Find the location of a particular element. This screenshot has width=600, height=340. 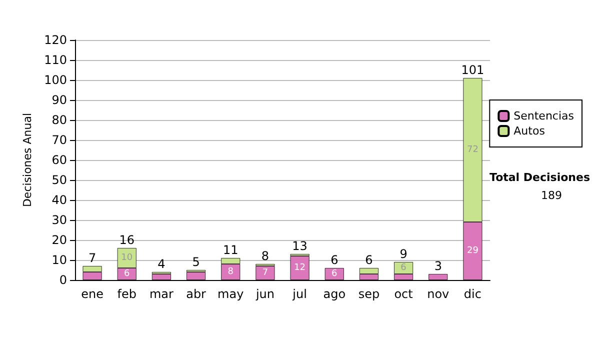

y-tick-label: 80 is located at coordinates (59, 120).